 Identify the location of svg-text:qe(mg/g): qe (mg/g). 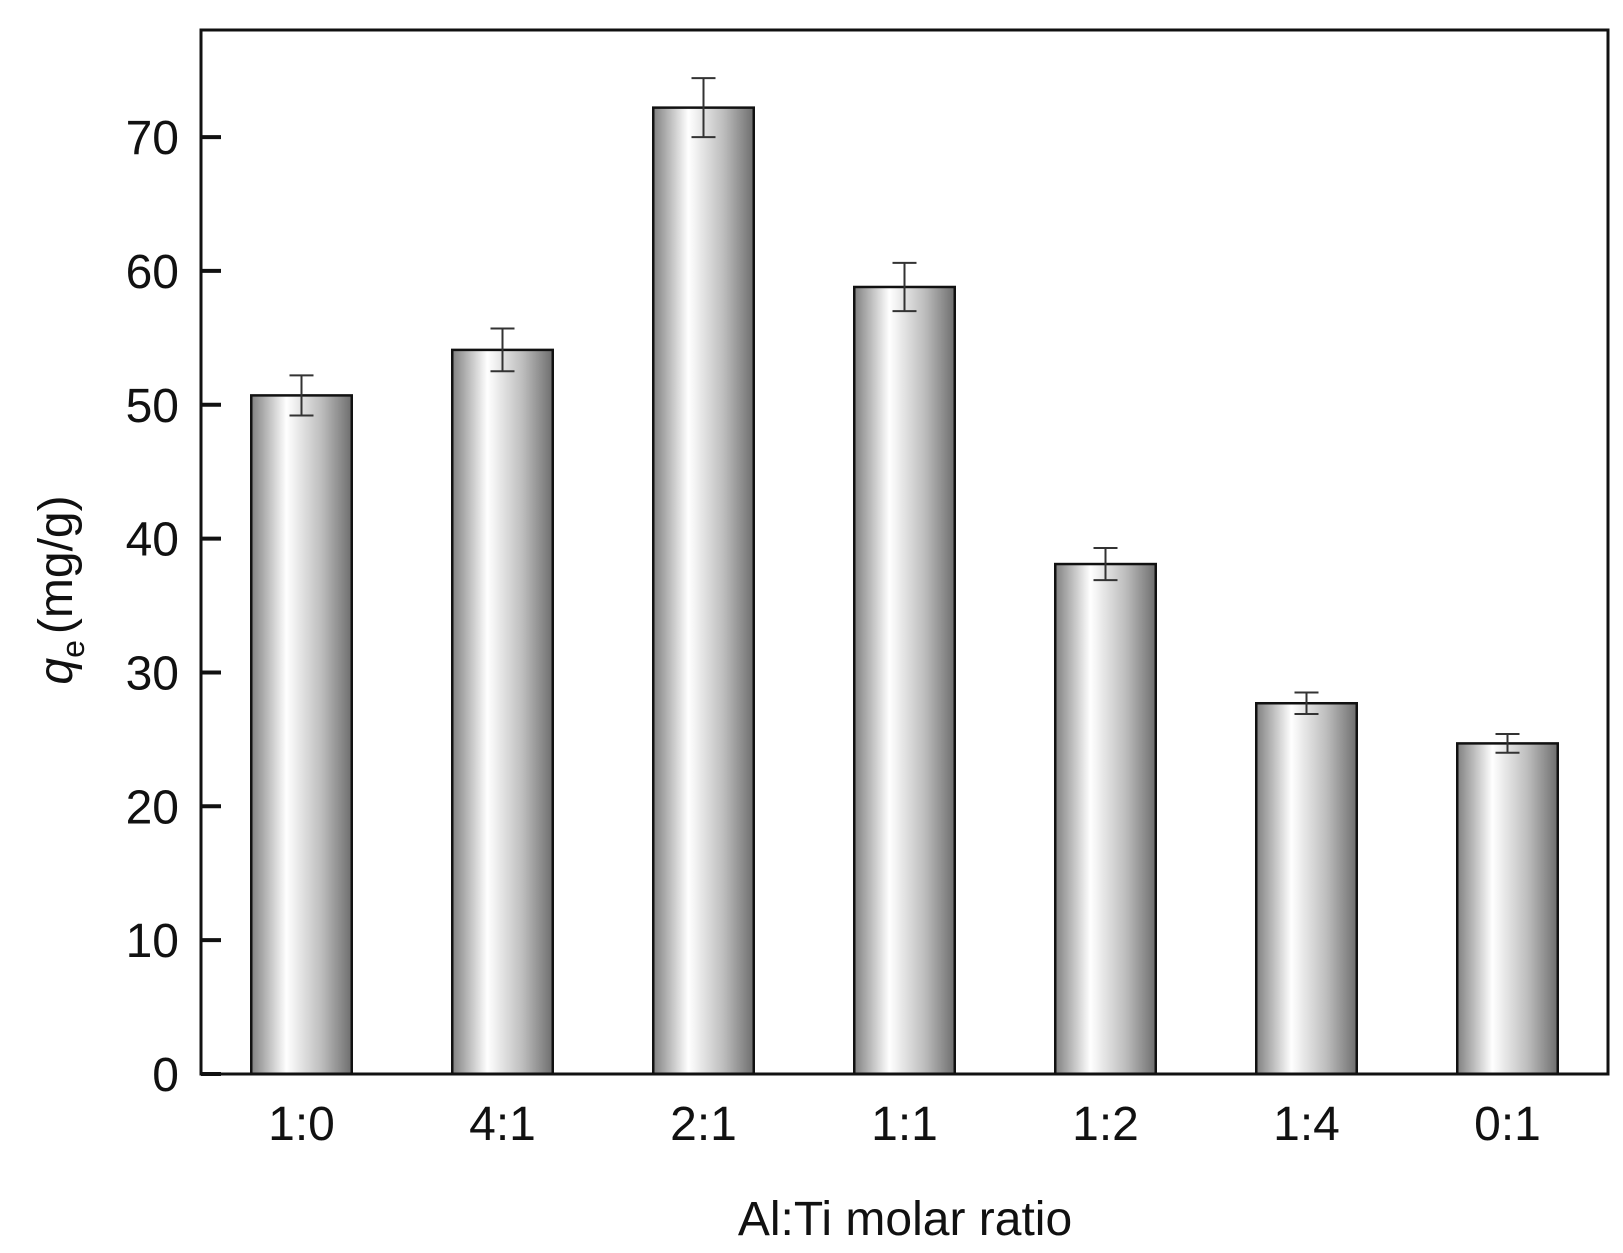
(60, 589).